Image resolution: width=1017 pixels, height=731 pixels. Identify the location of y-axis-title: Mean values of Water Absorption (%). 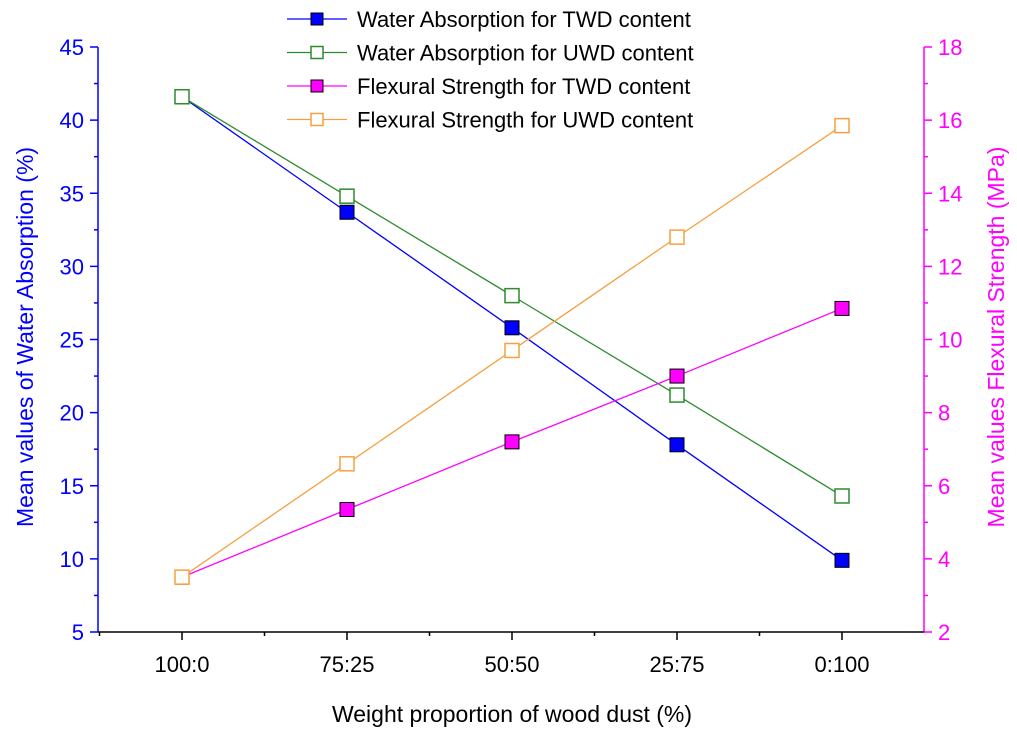
(25, 337).